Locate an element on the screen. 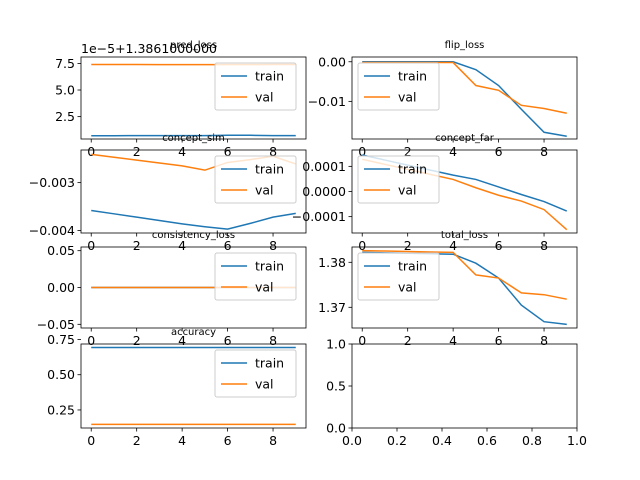 The height and width of the screenshot is (480, 640). subplot-title: concept_sim is located at coordinates (193, 138).